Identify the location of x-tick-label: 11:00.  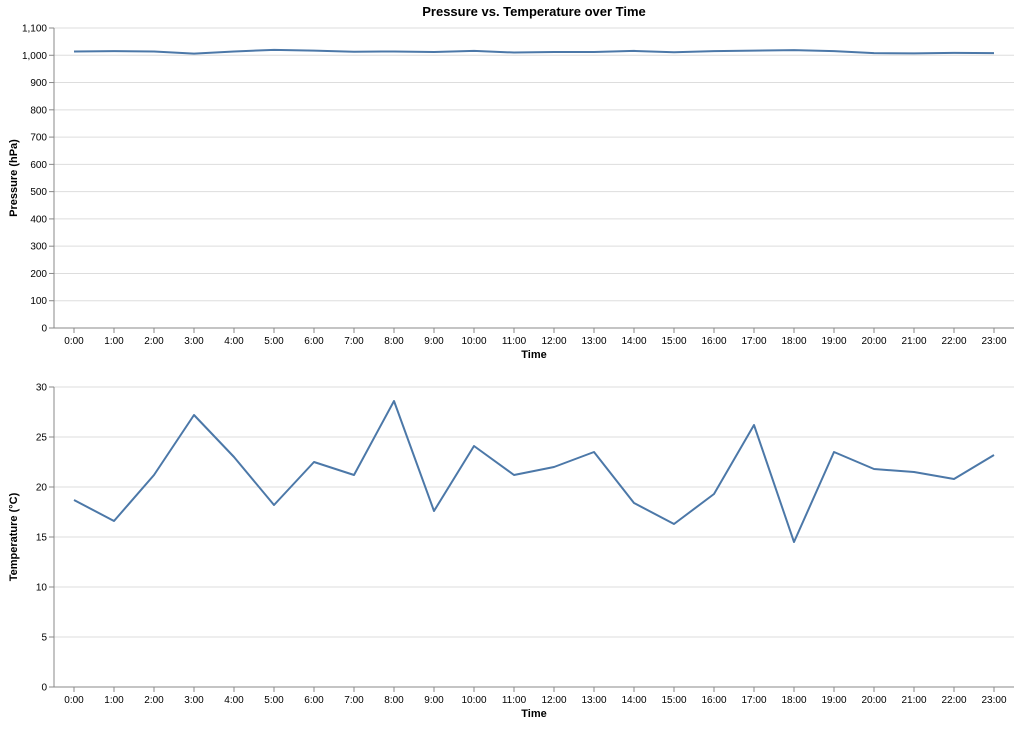
(514, 700).